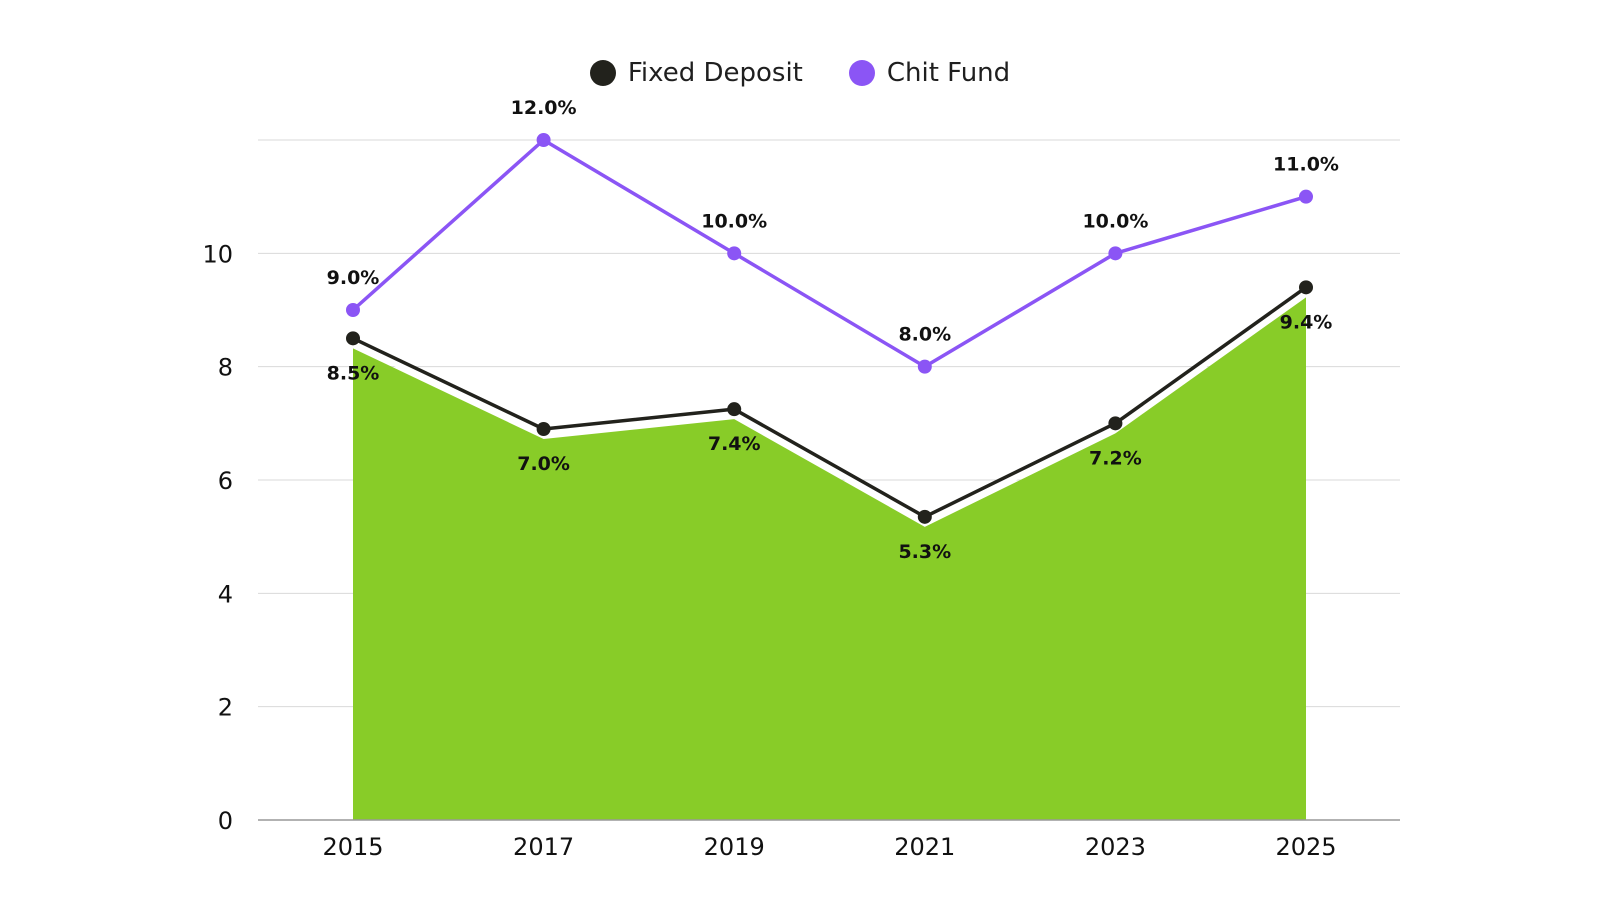  Describe the element at coordinates (924, 552) in the screenshot. I see `data-label-fixed-deposit: 5.3%` at that location.